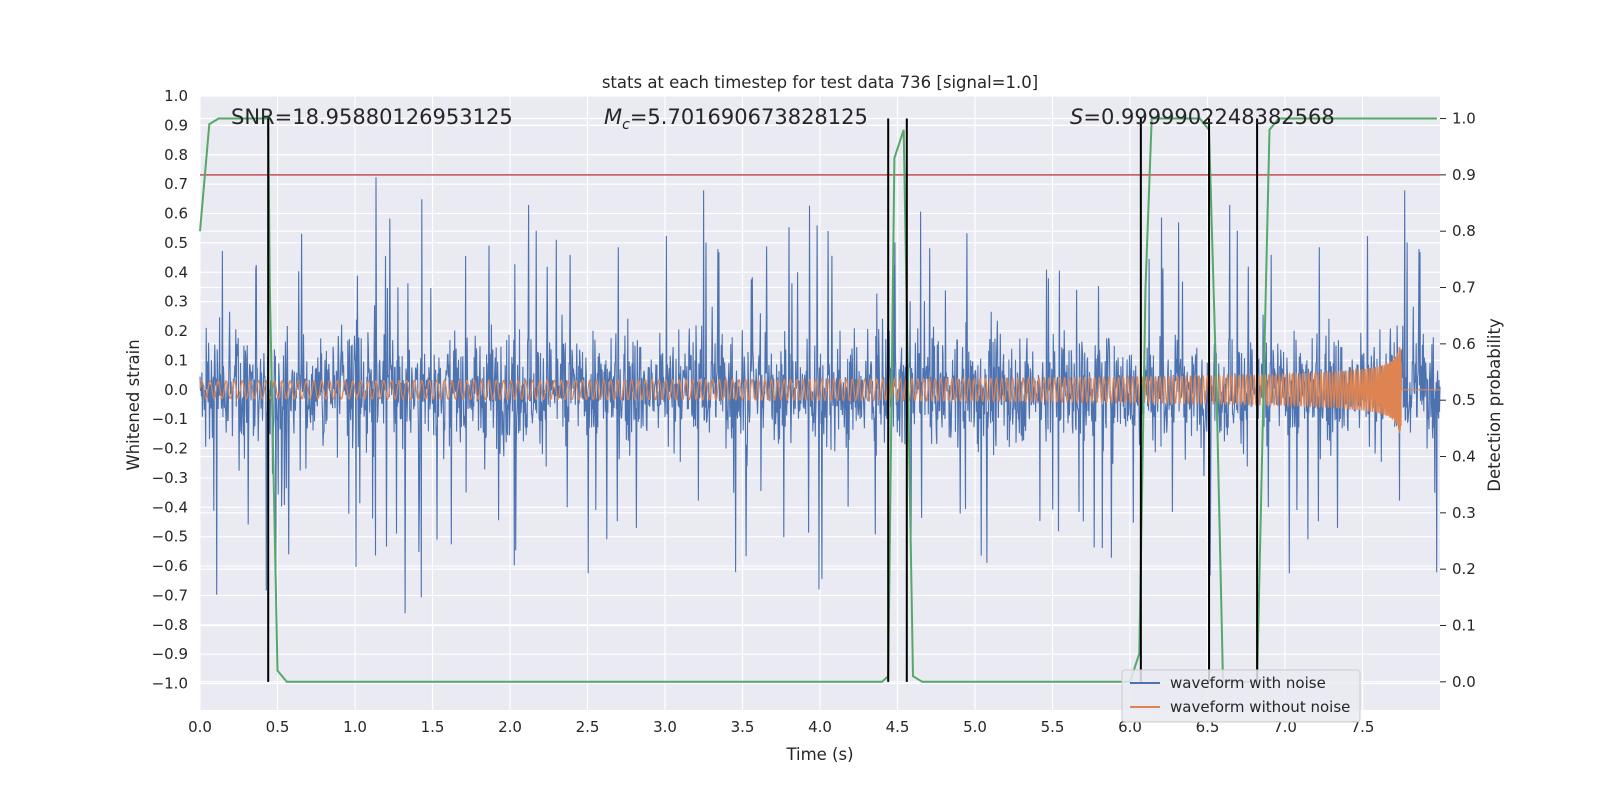 The image size is (1600, 800). I want to click on signal-series, so click(819, 390).